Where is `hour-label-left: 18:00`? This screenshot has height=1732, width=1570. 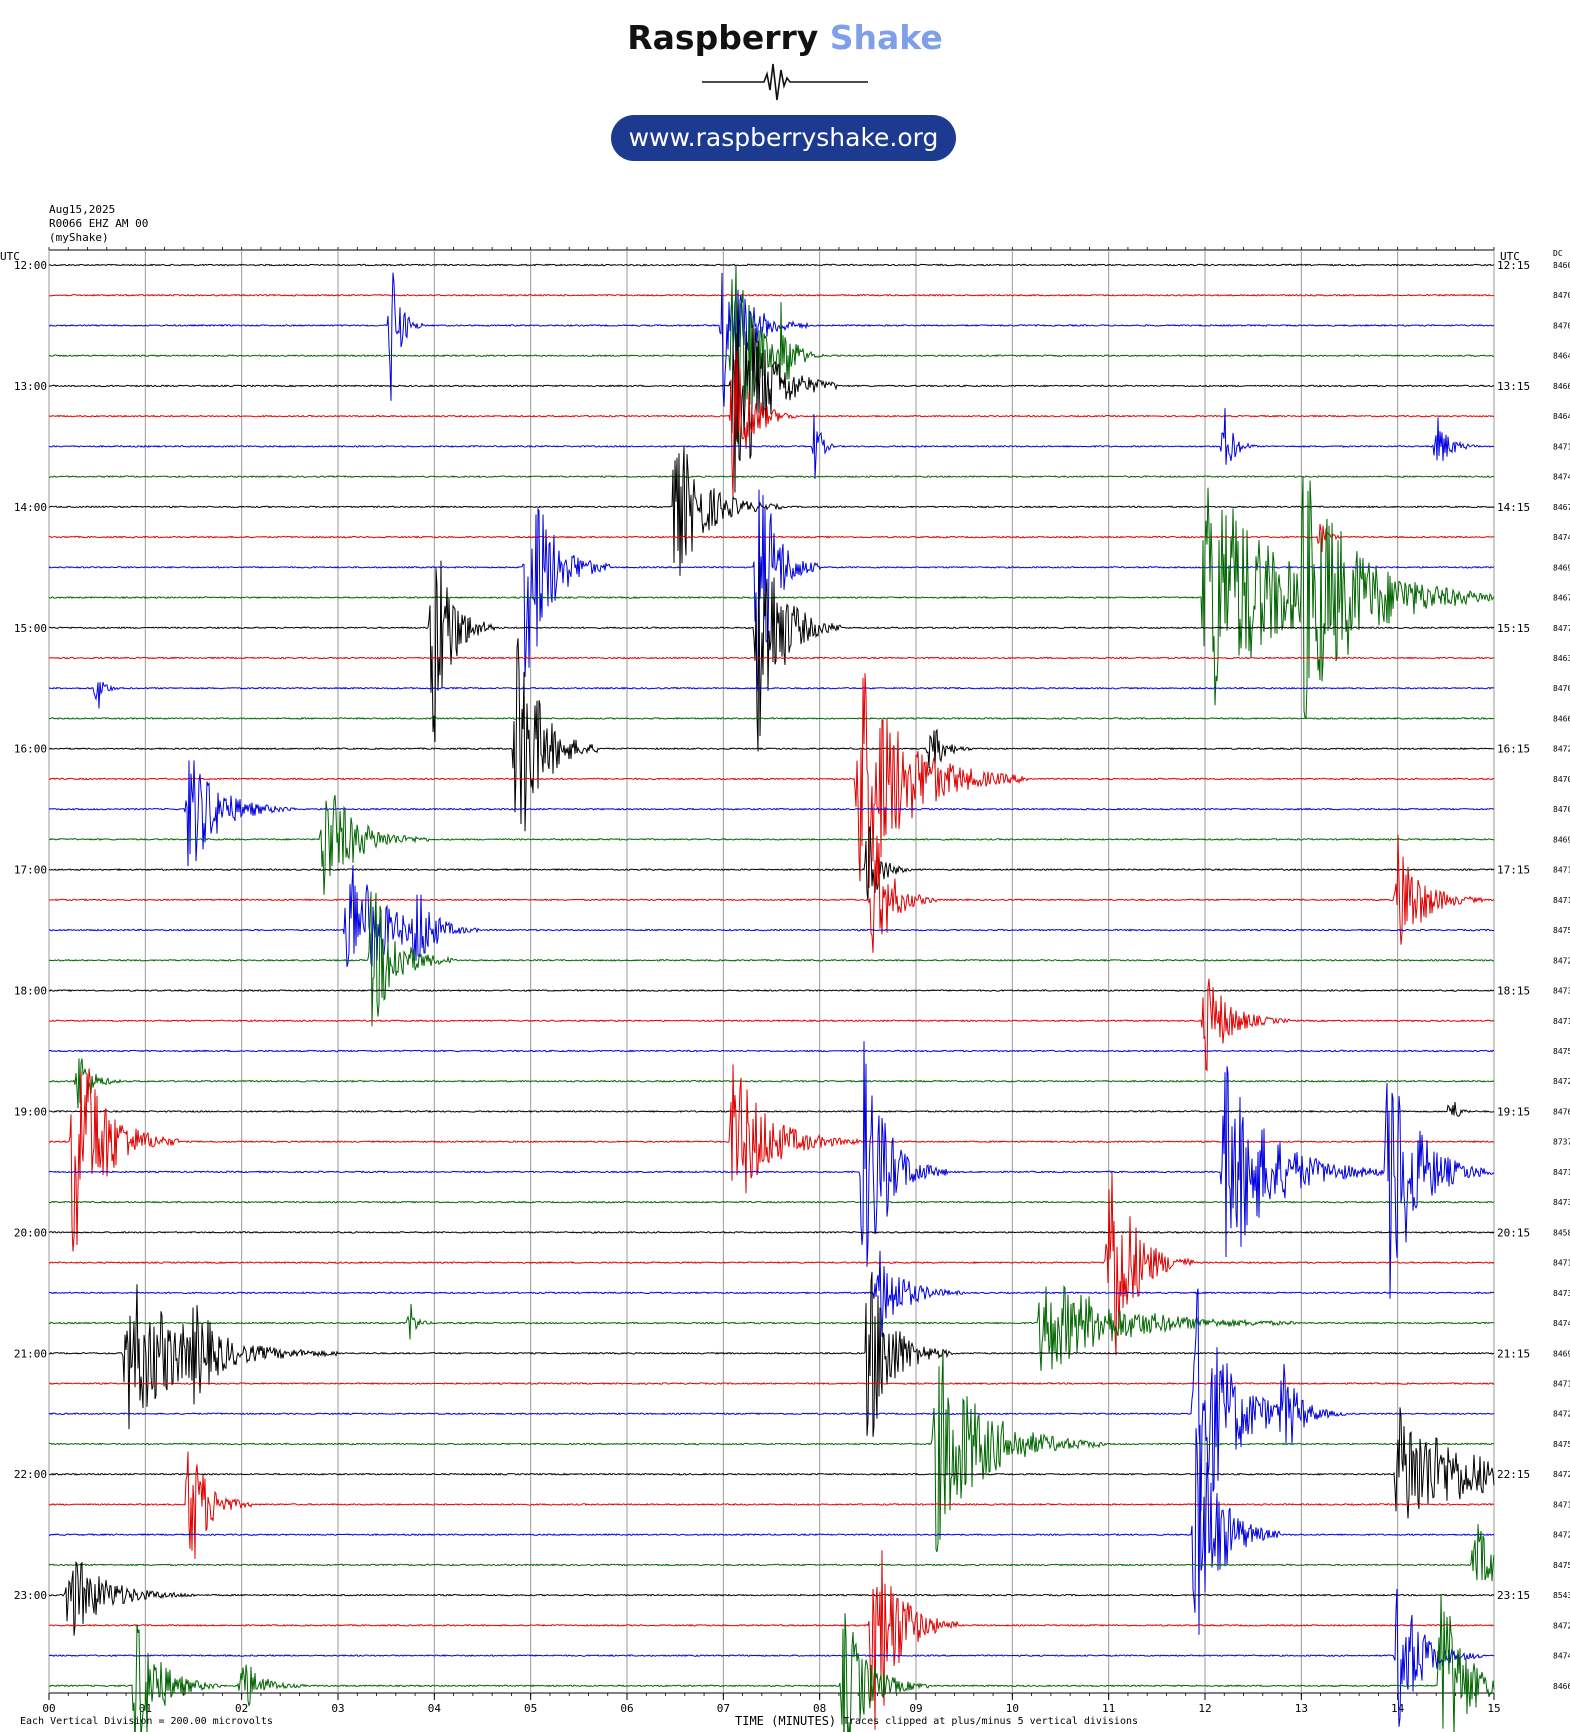
hour-label-left: 18:00 is located at coordinates (30, 991).